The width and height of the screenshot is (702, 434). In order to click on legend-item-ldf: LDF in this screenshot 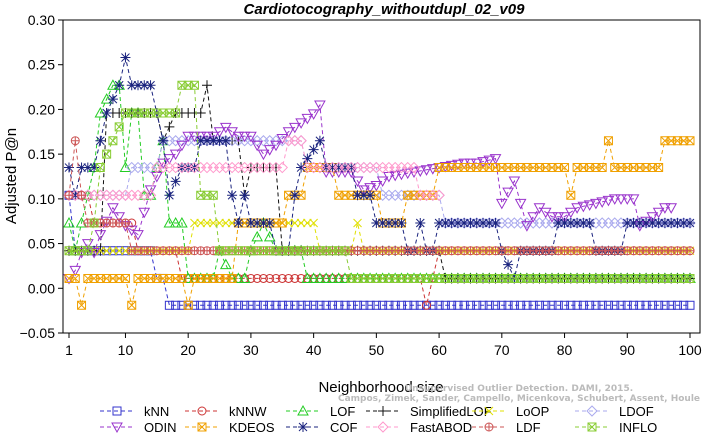, I will do `click(506, 427)`.